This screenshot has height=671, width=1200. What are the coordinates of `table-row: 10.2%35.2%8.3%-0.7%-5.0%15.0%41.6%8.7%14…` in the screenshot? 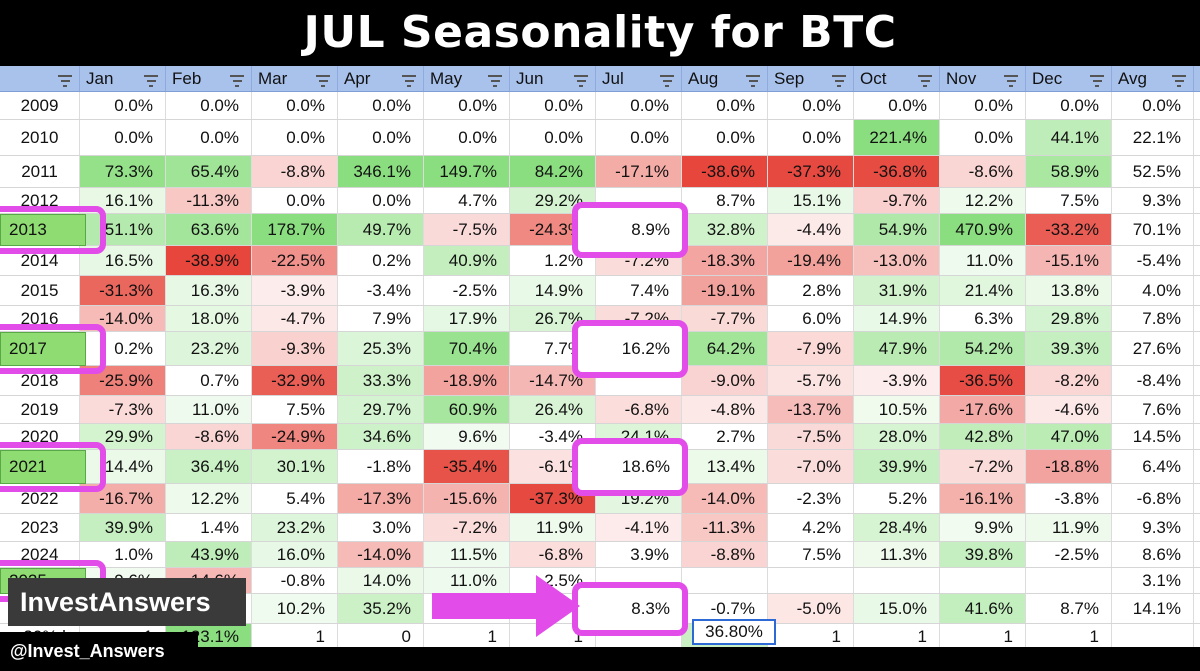 It's located at (600, 609).